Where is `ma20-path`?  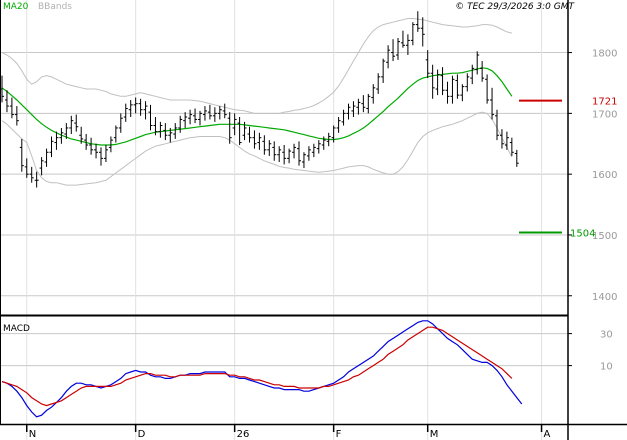
ma20-path is located at coordinates (257, 106).